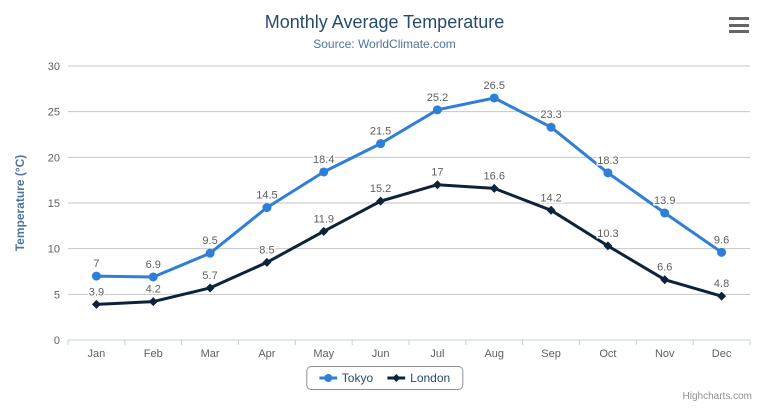 This screenshot has width=769, height=416. What do you see at coordinates (357, 378) in the screenshot?
I see `legend-label: Tokyo` at bounding box center [357, 378].